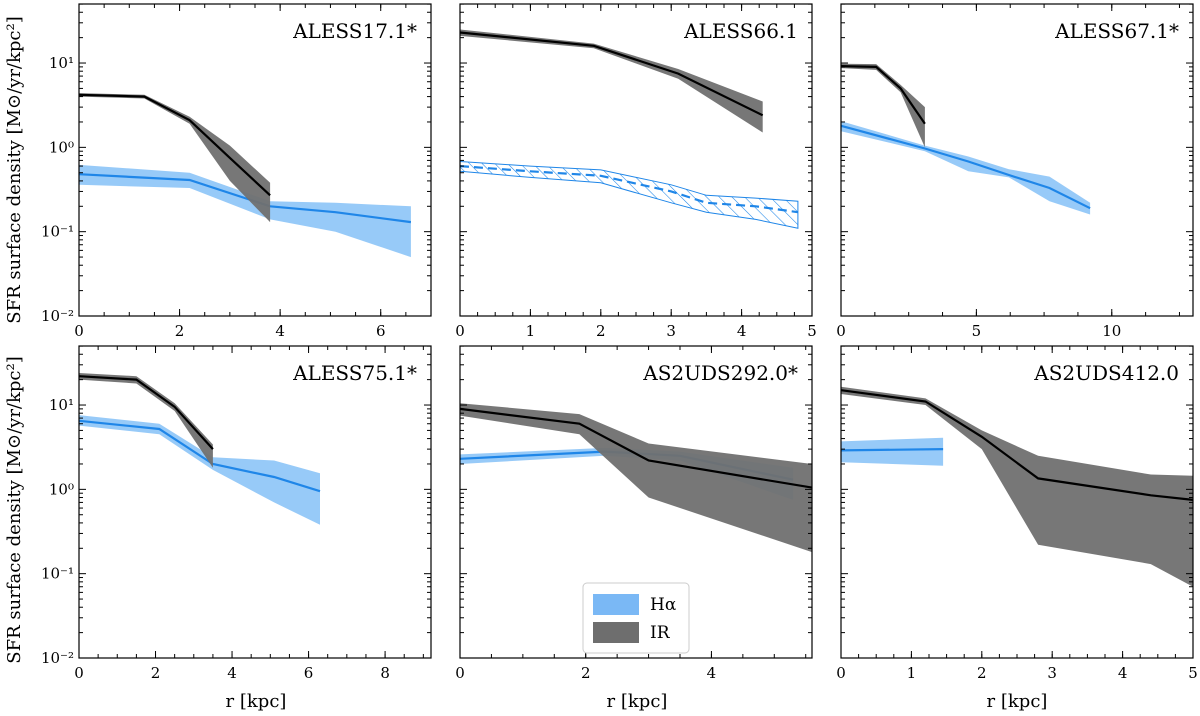 This screenshot has width=1200, height=716. Describe the element at coordinates (1116, 31) in the screenshot. I see `panel-title-3: ALESS67.1*` at that location.